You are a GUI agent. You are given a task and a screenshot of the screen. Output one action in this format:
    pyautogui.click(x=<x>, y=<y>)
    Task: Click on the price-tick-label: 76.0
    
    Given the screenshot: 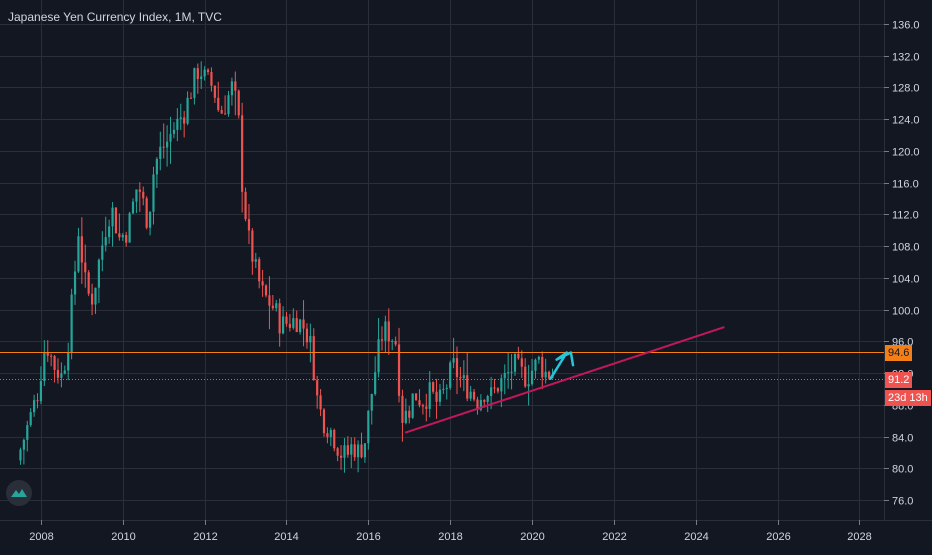 What is the action you would take?
    pyautogui.click(x=902, y=502)
    